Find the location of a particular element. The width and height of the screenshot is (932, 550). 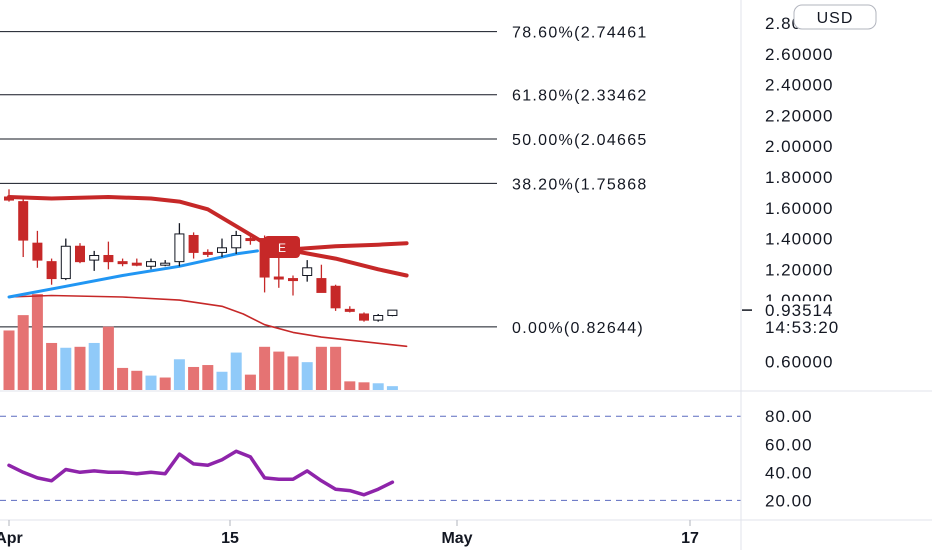

earnings-flag-box is located at coordinates (282, 247).